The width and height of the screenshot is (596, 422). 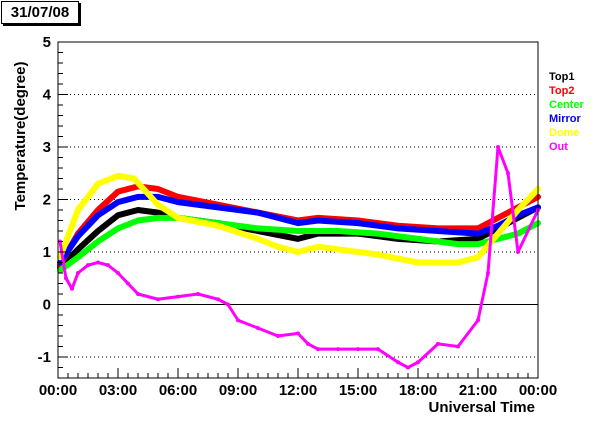 I want to click on y-tick-label: 3, so click(x=47, y=147).